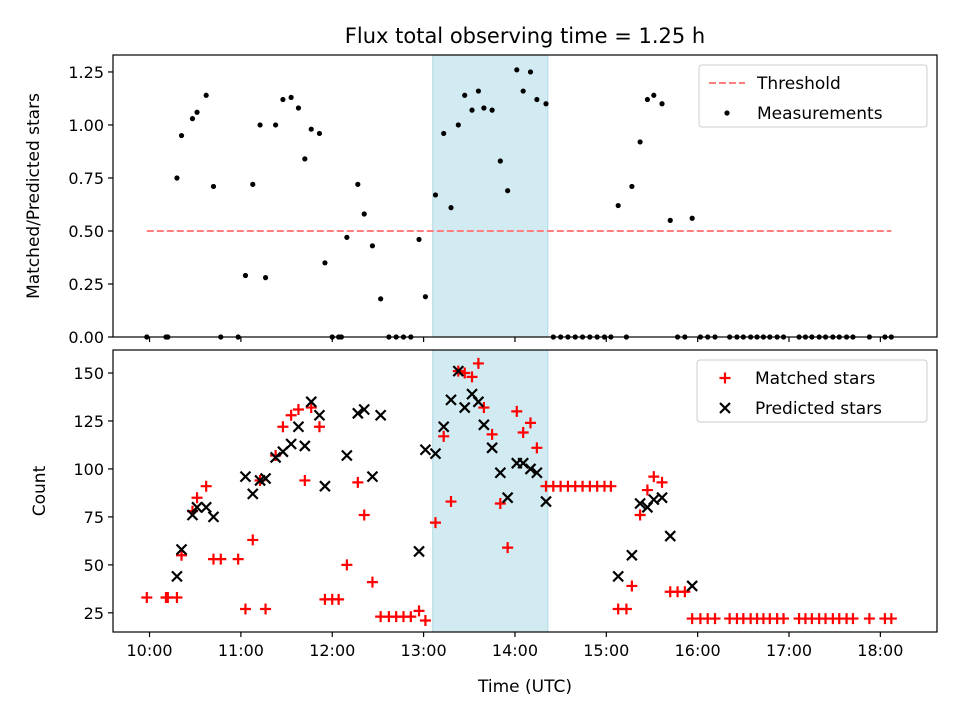 The height and width of the screenshot is (720, 960). What do you see at coordinates (149, 650) in the screenshot?
I see `x-tick-label: 10:00` at bounding box center [149, 650].